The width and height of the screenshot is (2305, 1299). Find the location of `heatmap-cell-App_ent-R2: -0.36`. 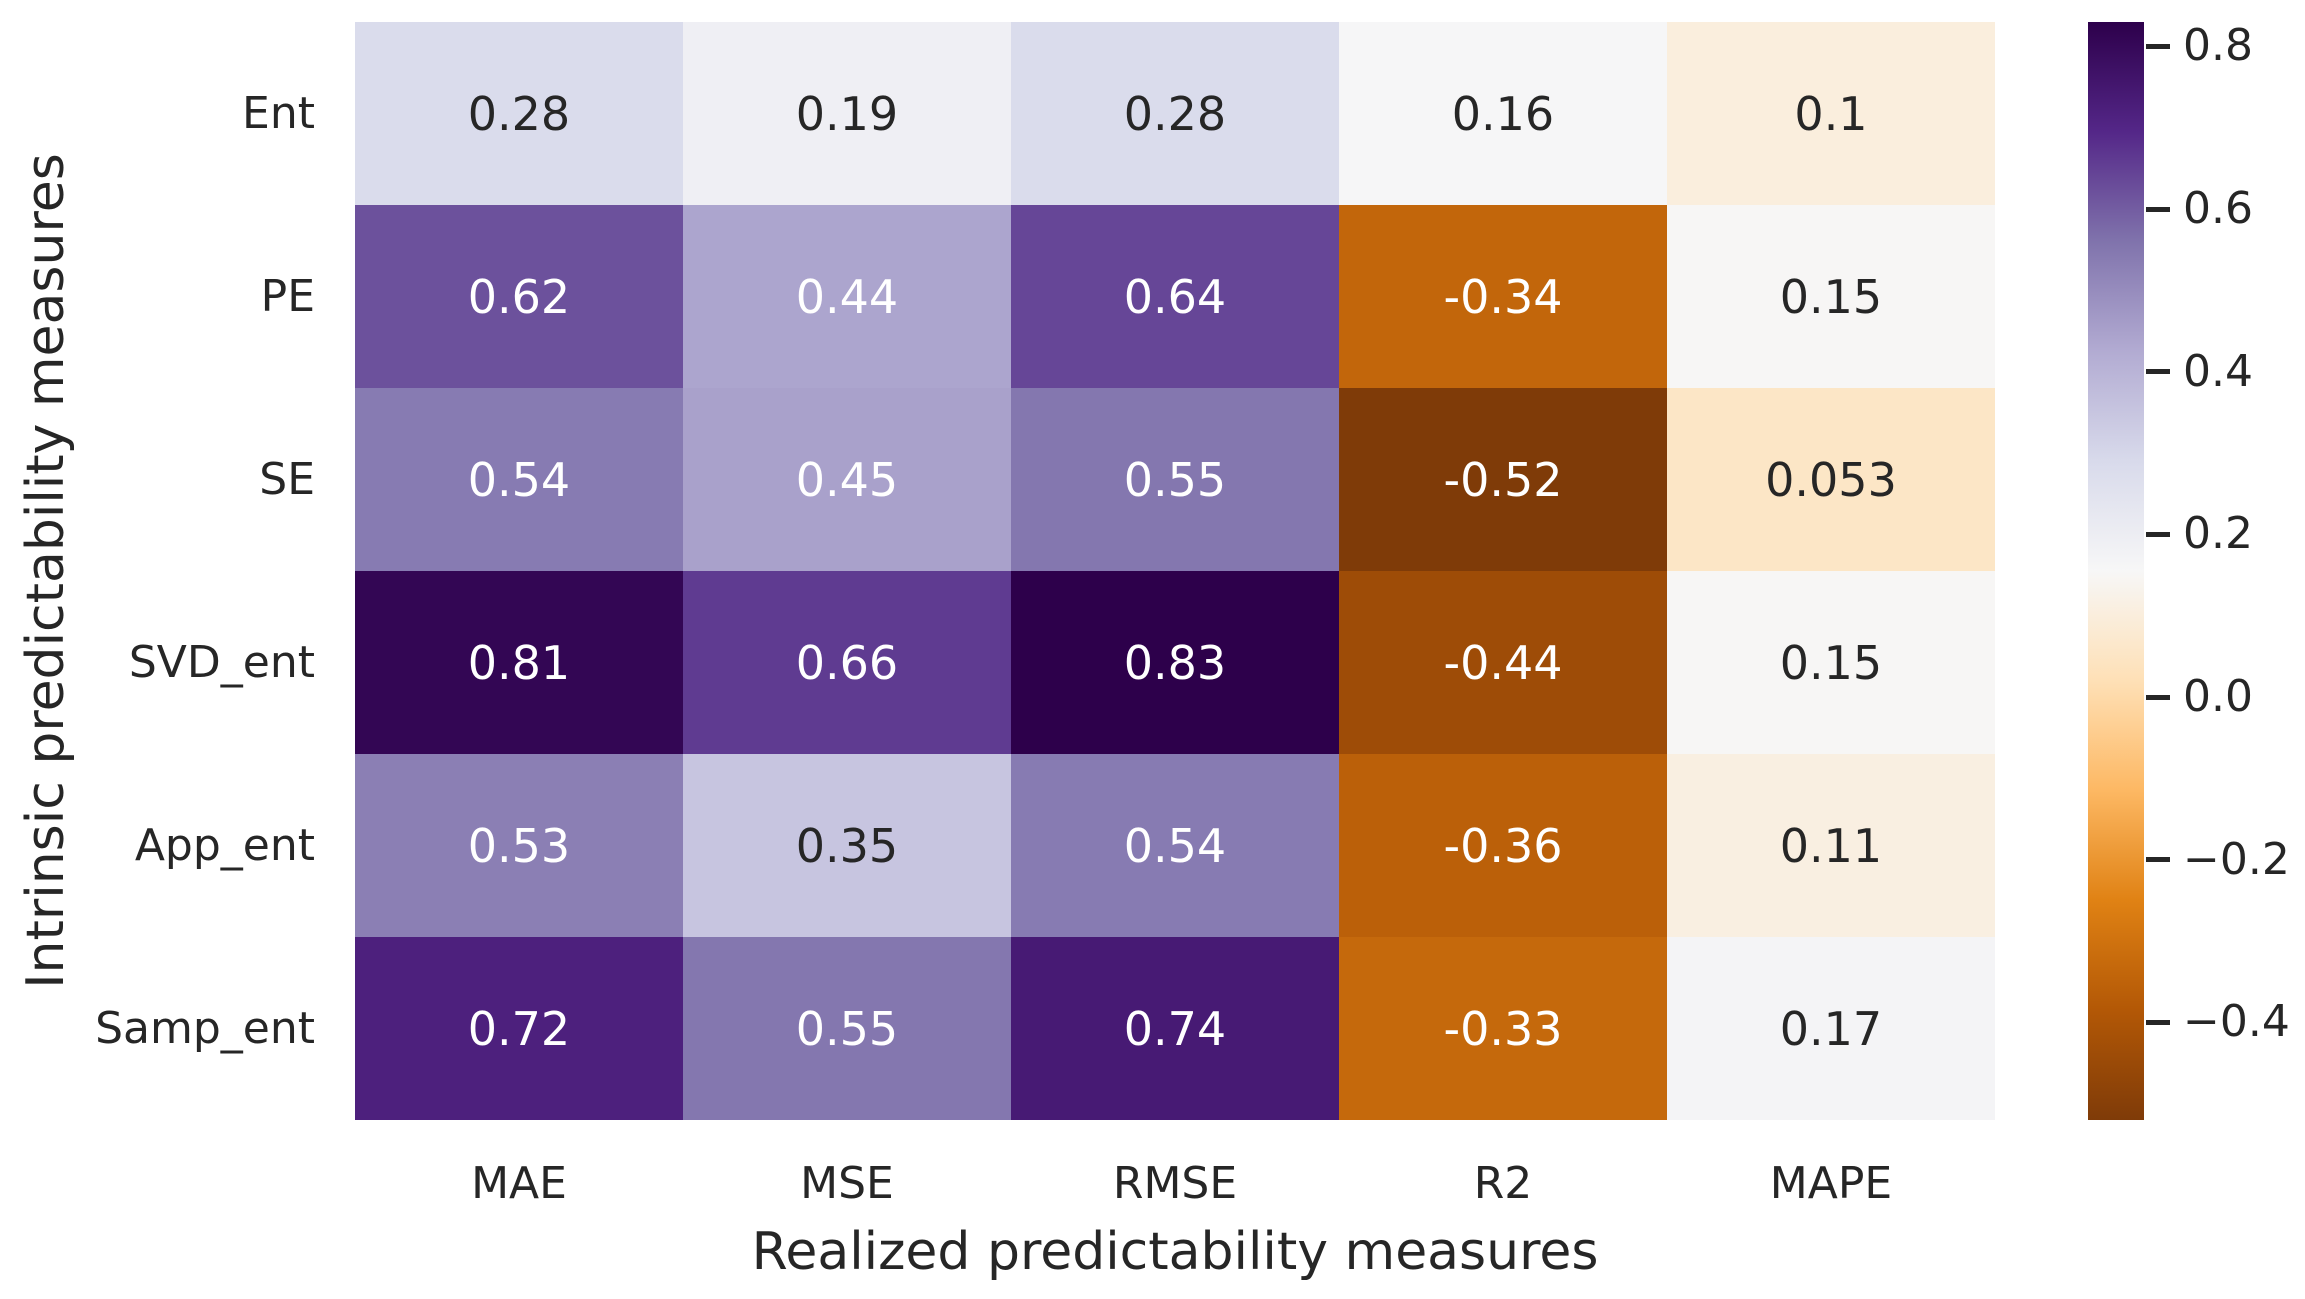

heatmap-cell-App_ent-R2: -0.36 is located at coordinates (1503, 845).